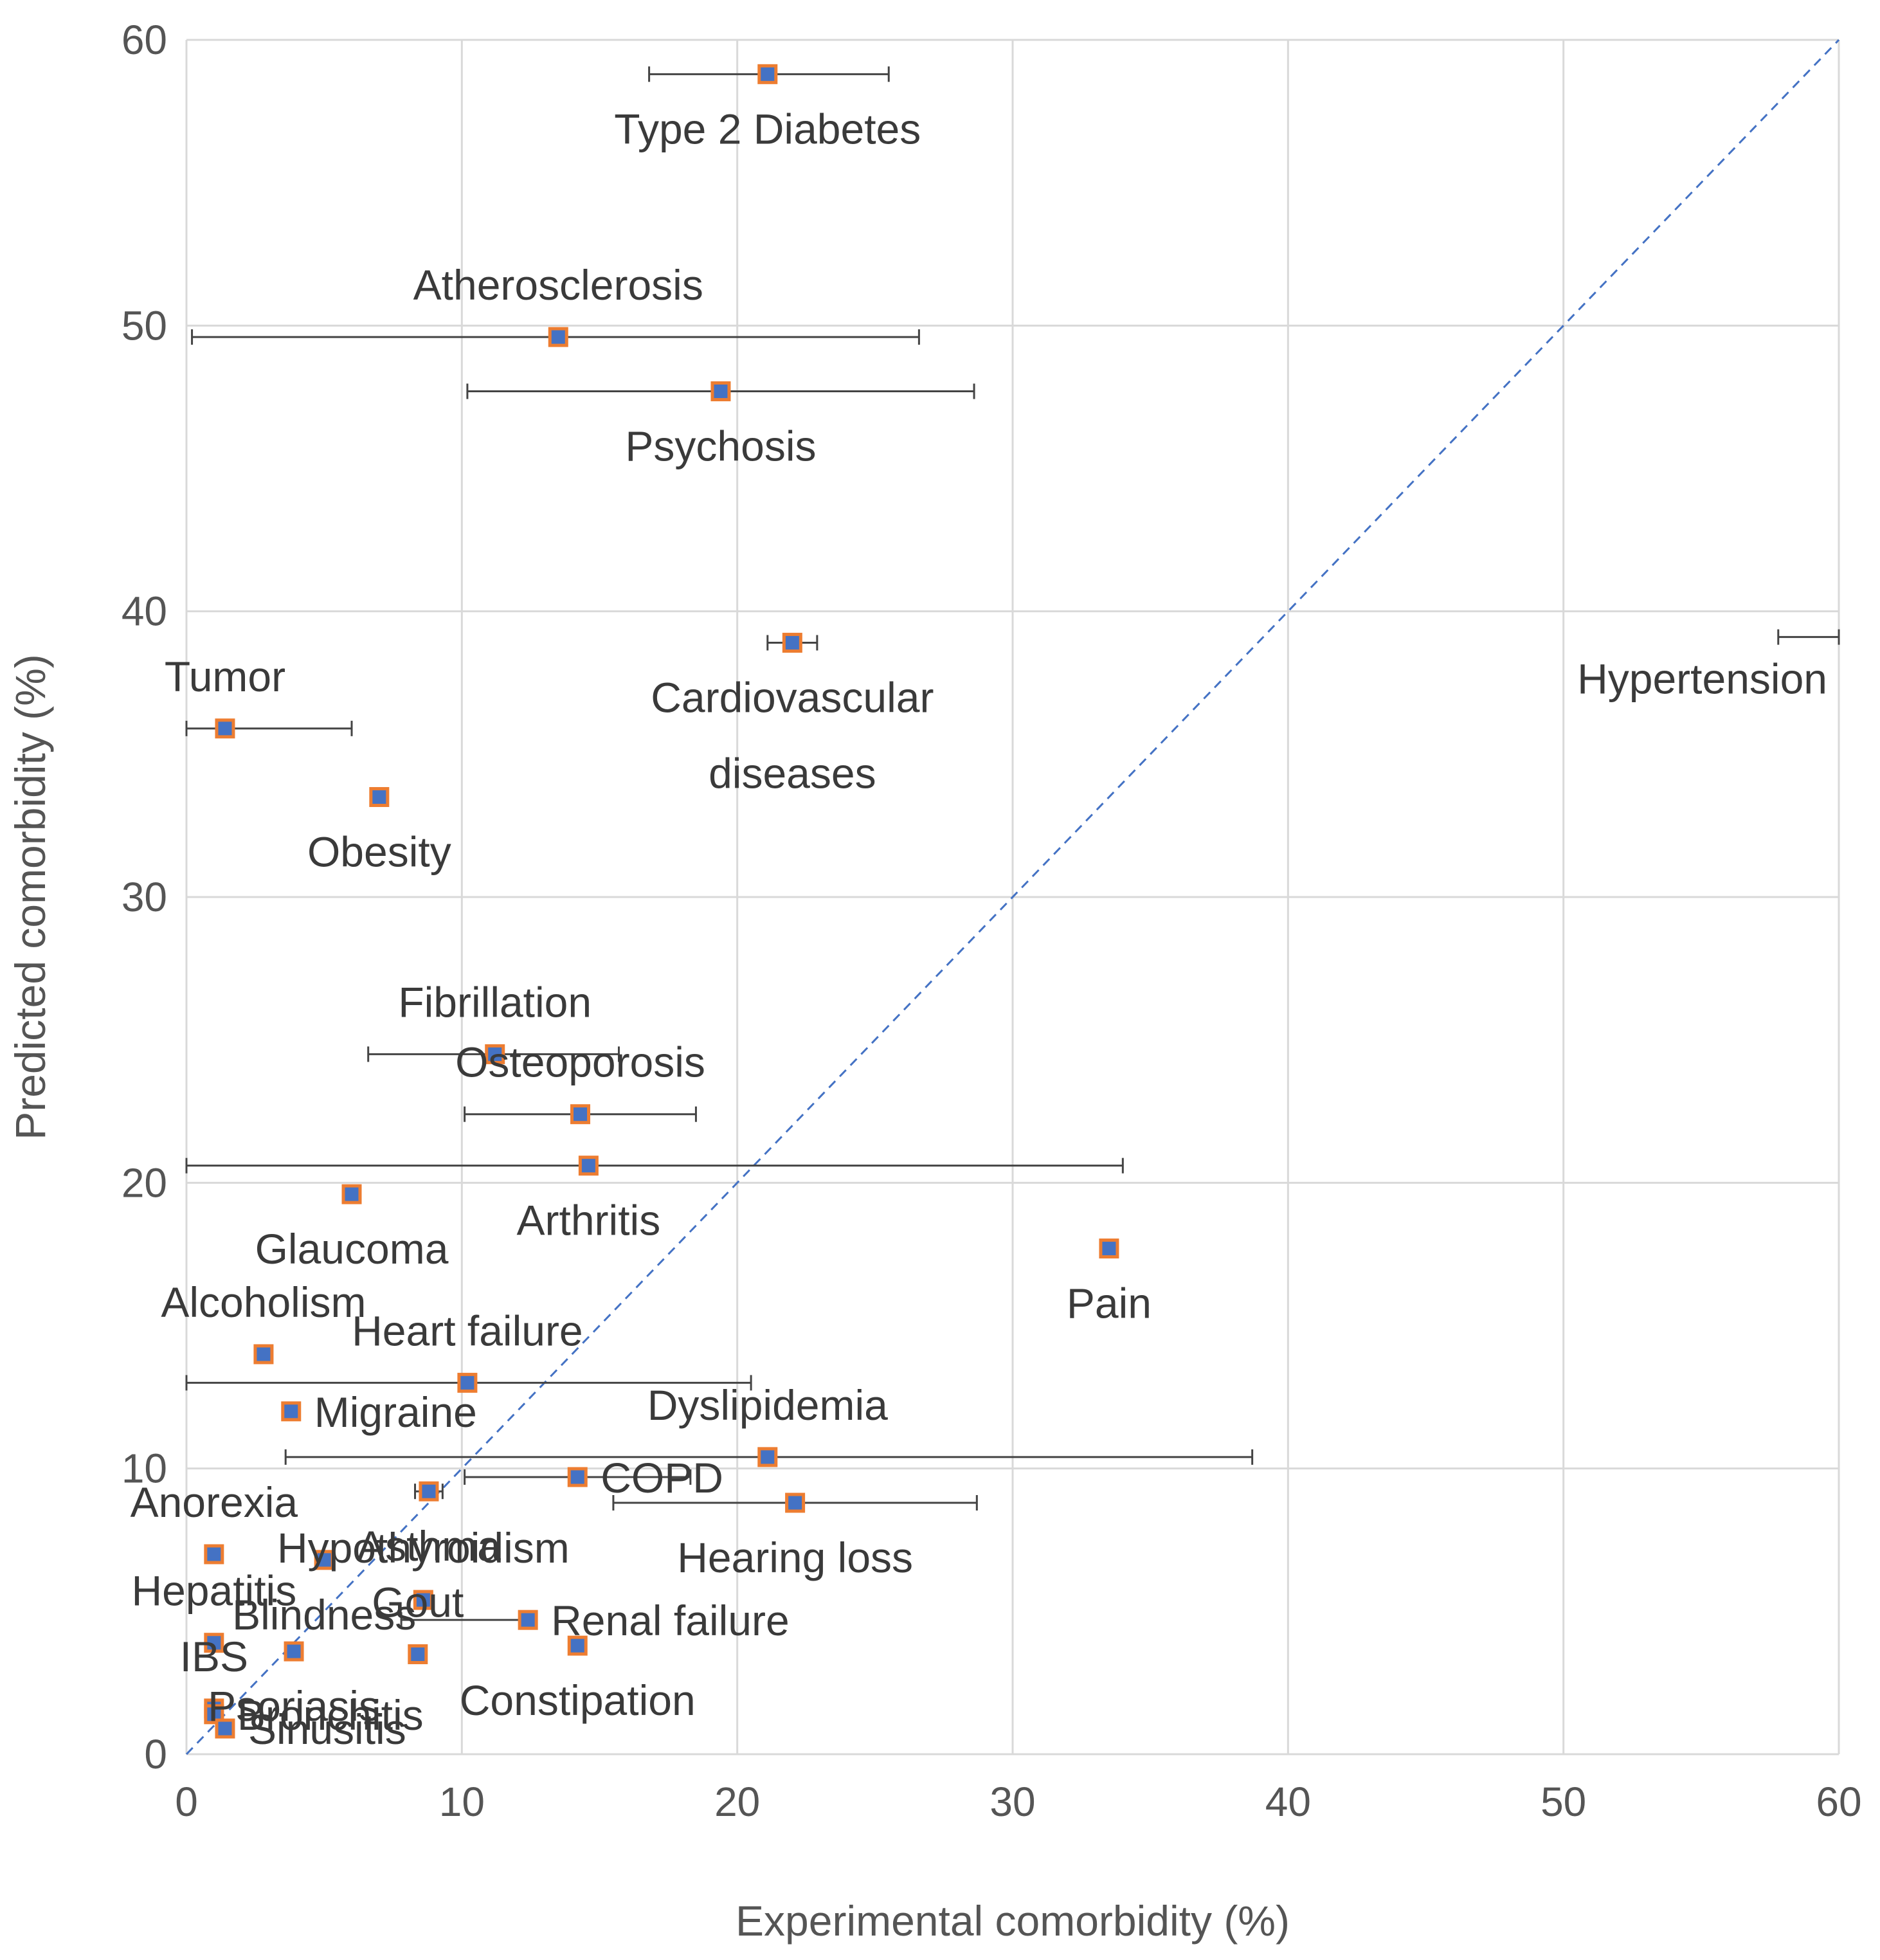 This screenshot has width=1880, height=1960. What do you see at coordinates (720, 391) in the screenshot?
I see `point-psychosis` at bounding box center [720, 391].